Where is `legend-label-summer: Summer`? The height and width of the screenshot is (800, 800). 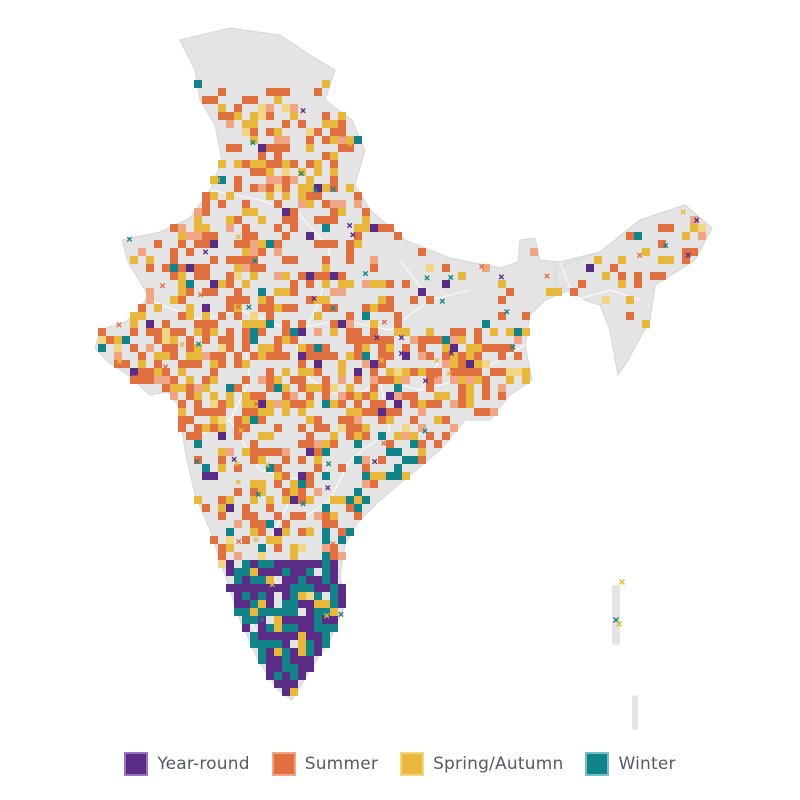 legend-label-summer: Summer is located at coordinates (341, 764).